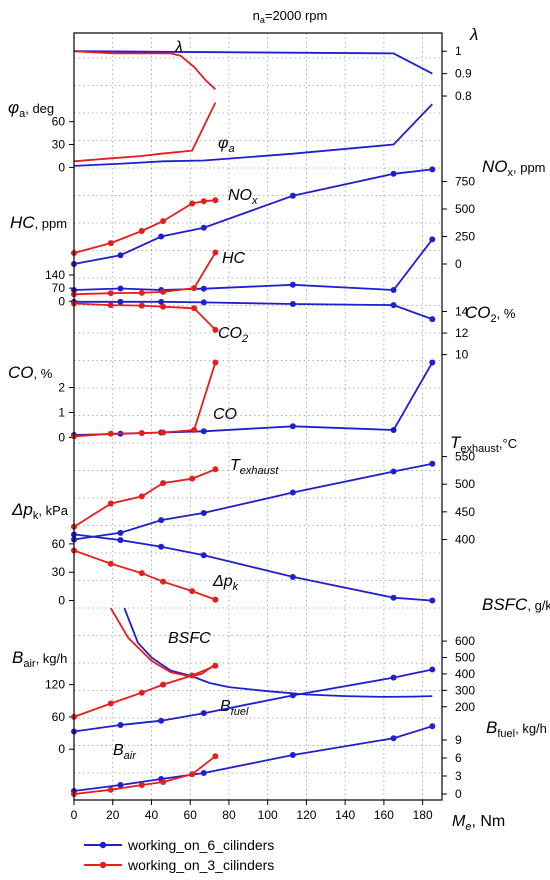  I want to click on y-tick-label-texh: 500, so click(465, 484).